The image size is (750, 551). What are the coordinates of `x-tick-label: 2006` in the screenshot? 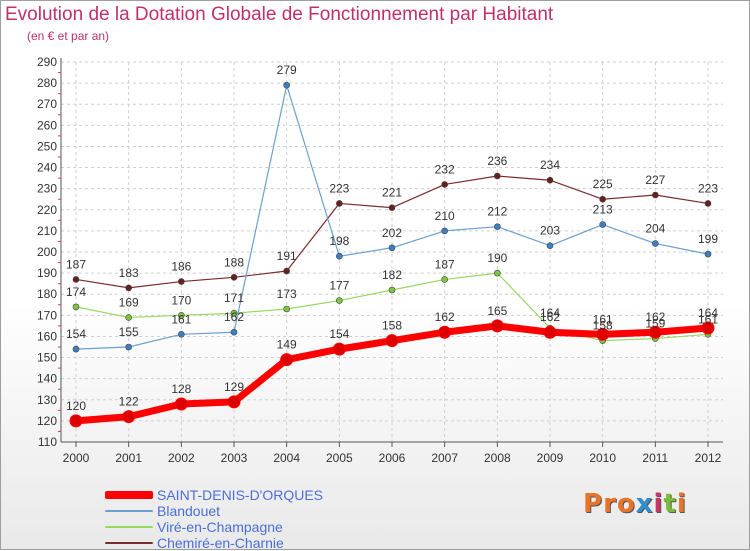 It's located at (392, 458).